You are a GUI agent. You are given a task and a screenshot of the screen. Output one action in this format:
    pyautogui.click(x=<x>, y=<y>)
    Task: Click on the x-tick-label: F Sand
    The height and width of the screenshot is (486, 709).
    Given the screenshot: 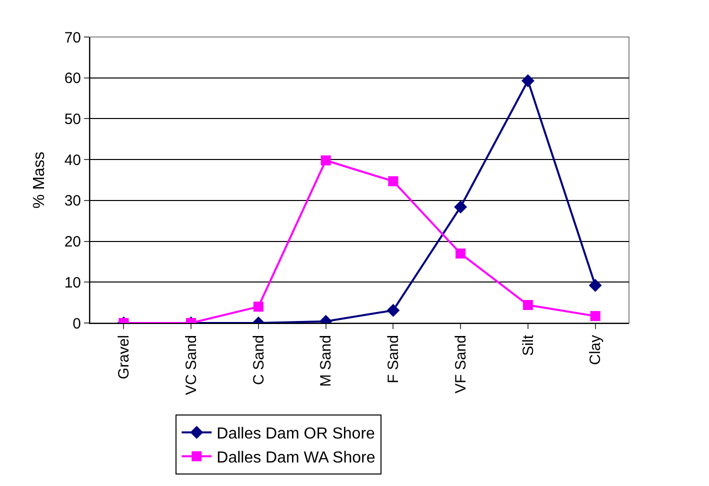 What is the action you would take?
    pyautogui.click(x=393, y=359)
    